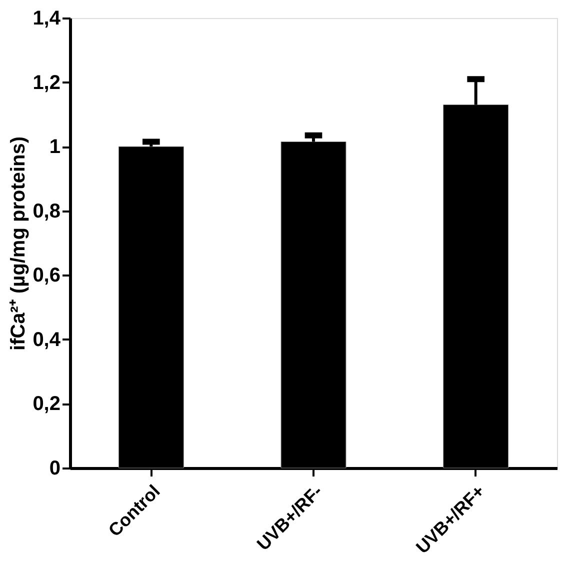 The width and height of the screenshot is (579, 580). Describe the element at coordinates (46, 275) in the screenshot. I see `y-tick-label: 0,6` at that location.